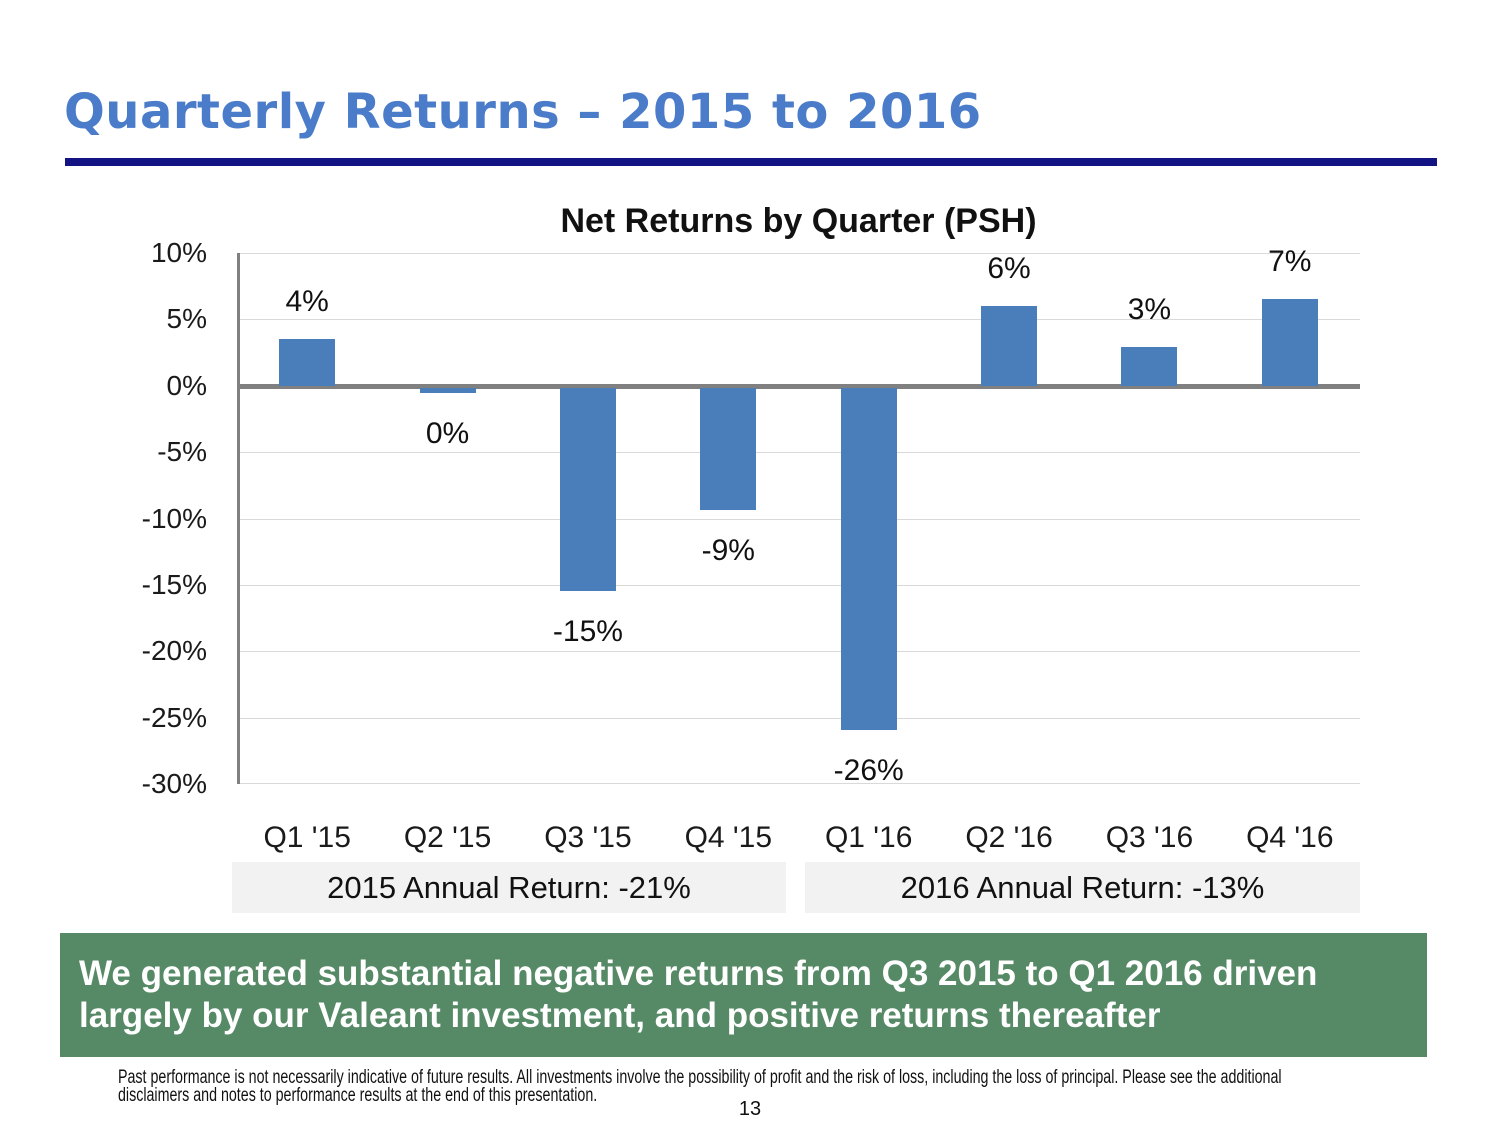  Describe the element at coordinates (186, 319) in the screenshot. I see `y-axis-tick-label: 5%` at that location.